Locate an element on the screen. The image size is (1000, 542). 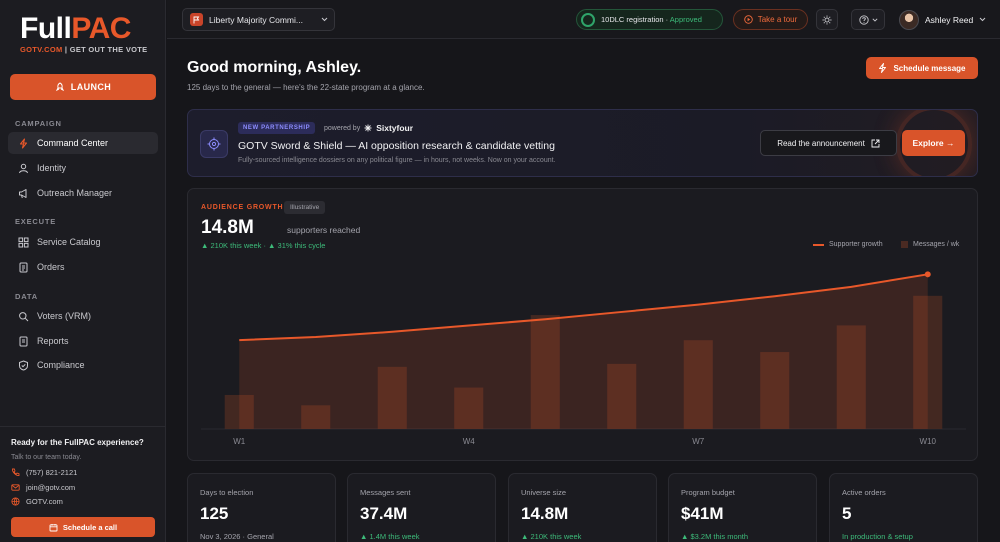
contact-email-text: join@gotv.com is located at coordinates (51, 487).